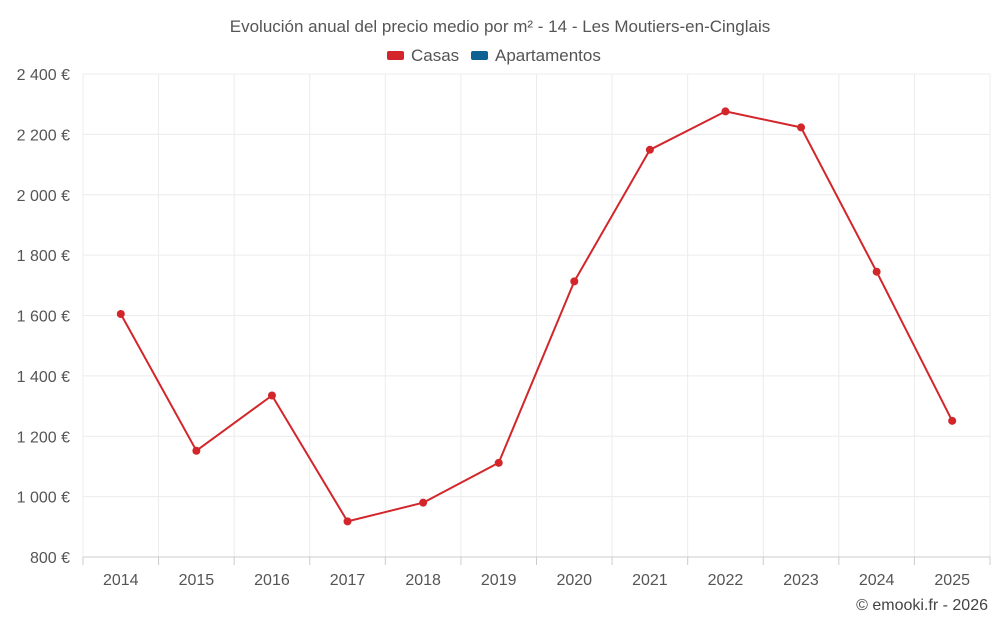 The image size is (1000, 630). I want to click on y-tick-label: 2 400 €, so click(43, 75).